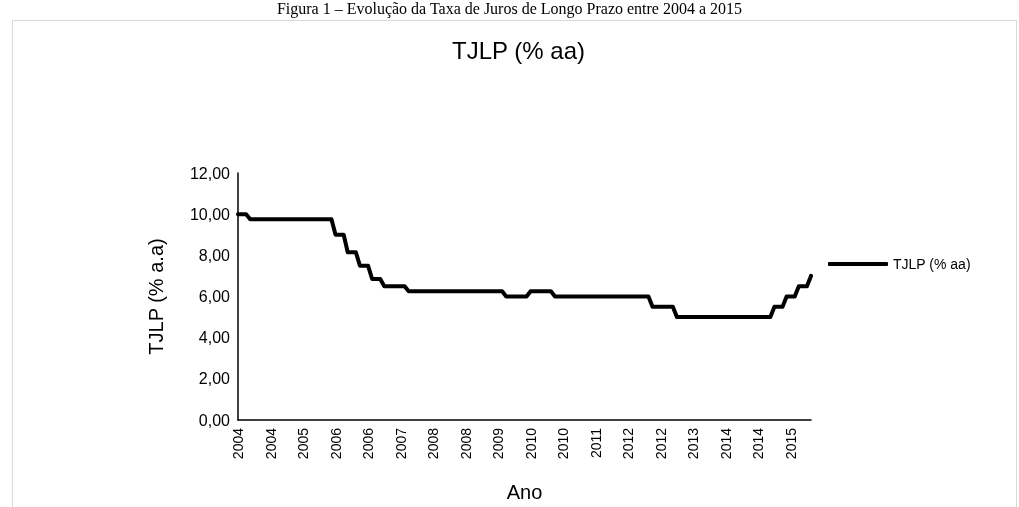 Image resolution: width=1019 pixels, height=507 pixels. Describe the element at coordinates (214, 420) in the screenshot. I see `y-tick-label: 0,00` at that location.